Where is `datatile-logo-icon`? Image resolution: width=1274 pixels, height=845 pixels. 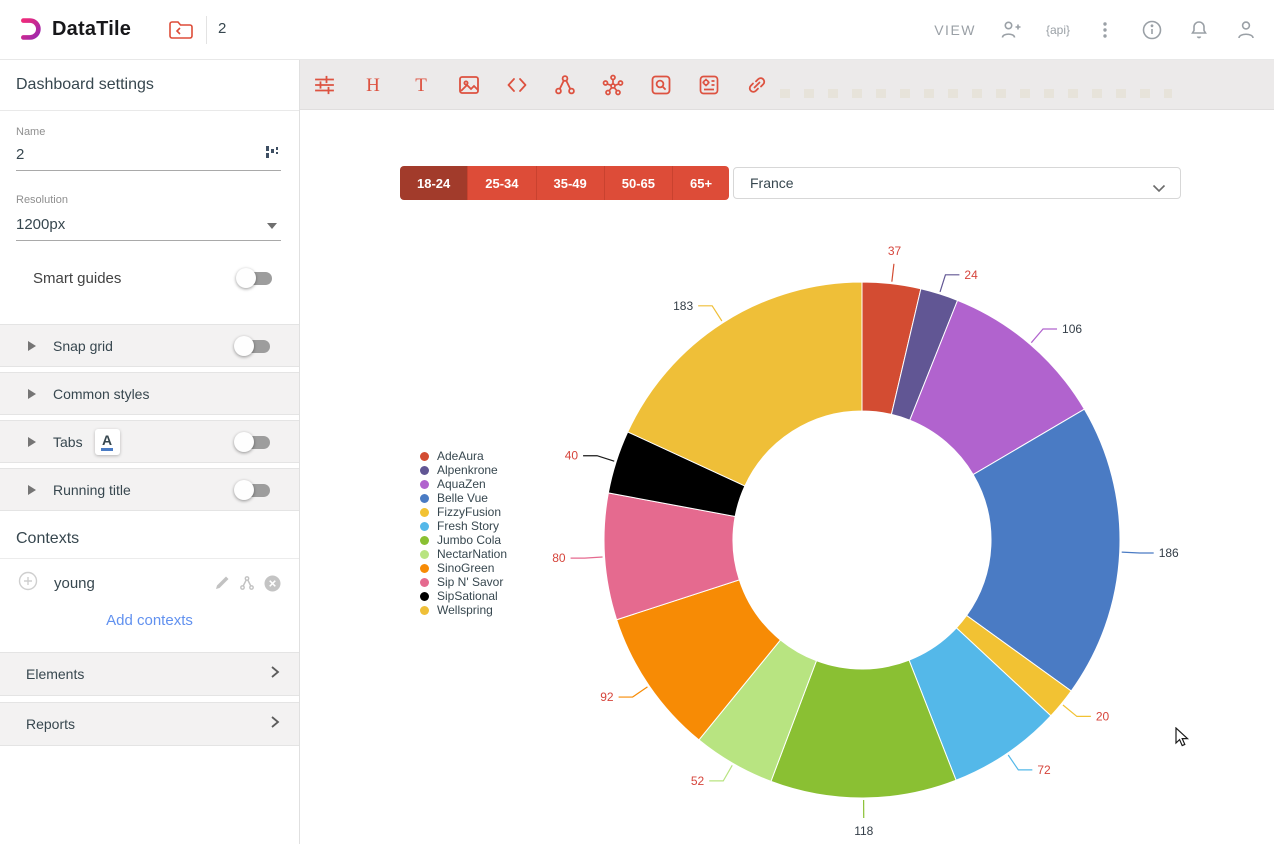
datatile-logo-icon is located at coordinates (29, 29).